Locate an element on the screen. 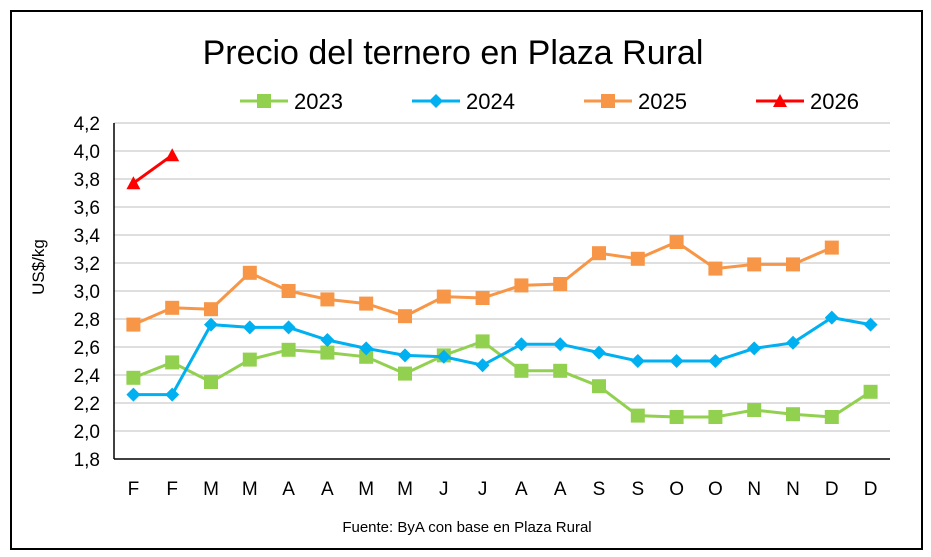  series-2025 is located at coordinates (482, 283).